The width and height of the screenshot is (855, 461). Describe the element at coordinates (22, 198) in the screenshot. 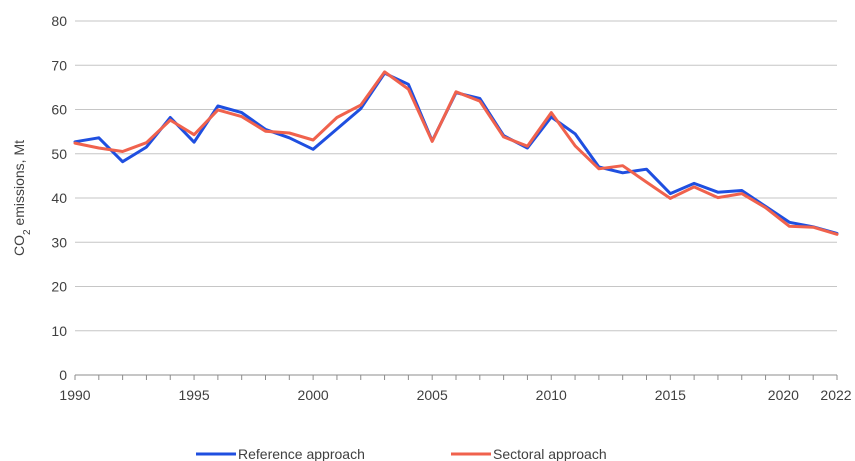

I see `y-axis-title: CO2 emissions, Mt` at that location.